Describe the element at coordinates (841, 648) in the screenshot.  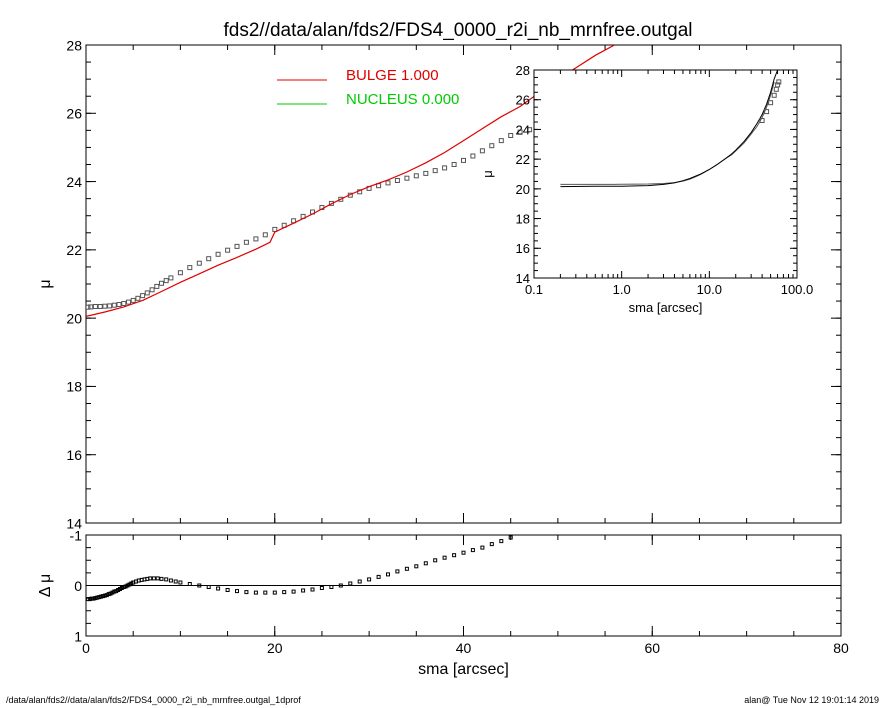
I see `x-tick-label: 80` at that location.